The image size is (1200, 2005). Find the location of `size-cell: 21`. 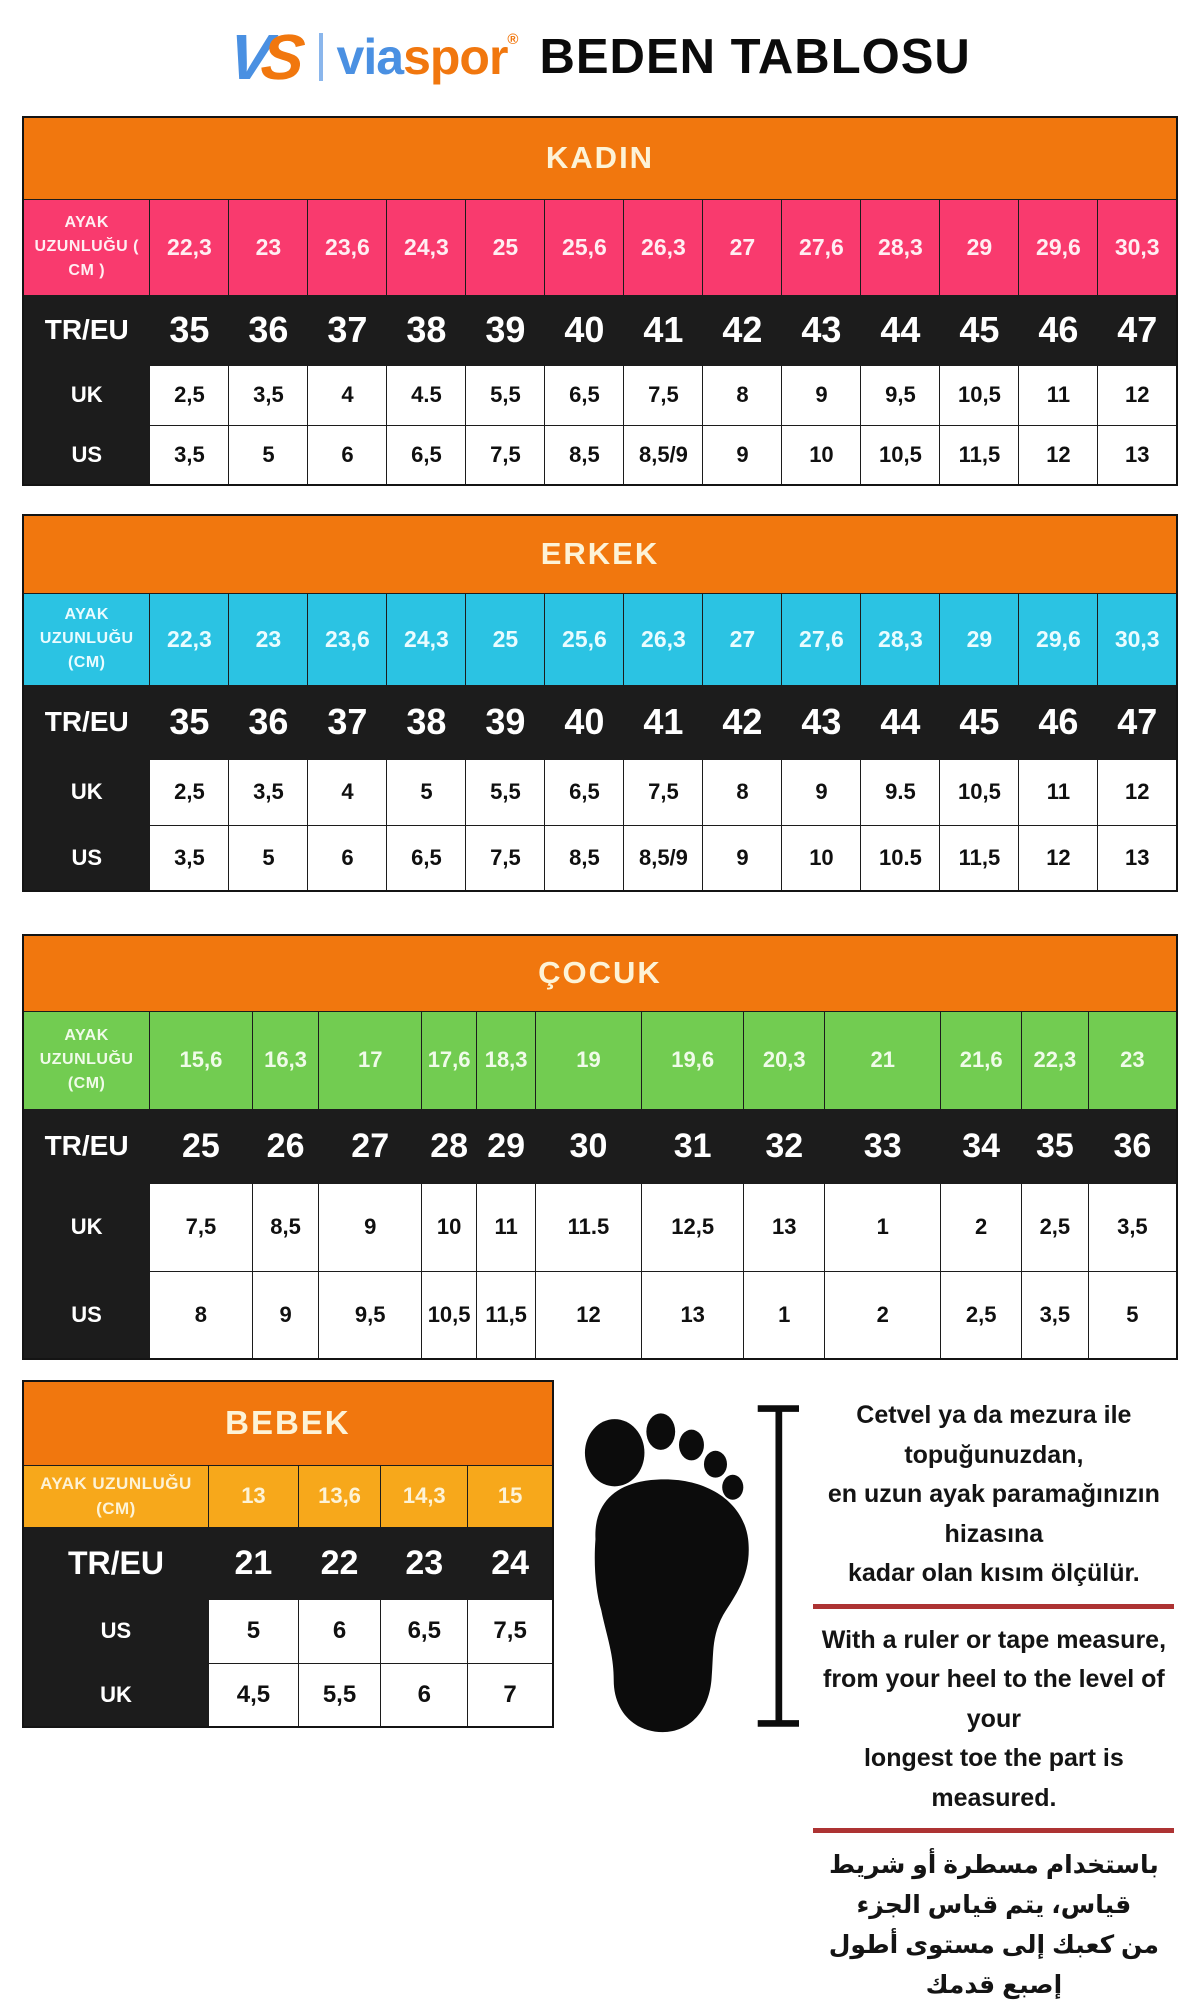

size-cell: 21 is located at coordinates (253, 1563).